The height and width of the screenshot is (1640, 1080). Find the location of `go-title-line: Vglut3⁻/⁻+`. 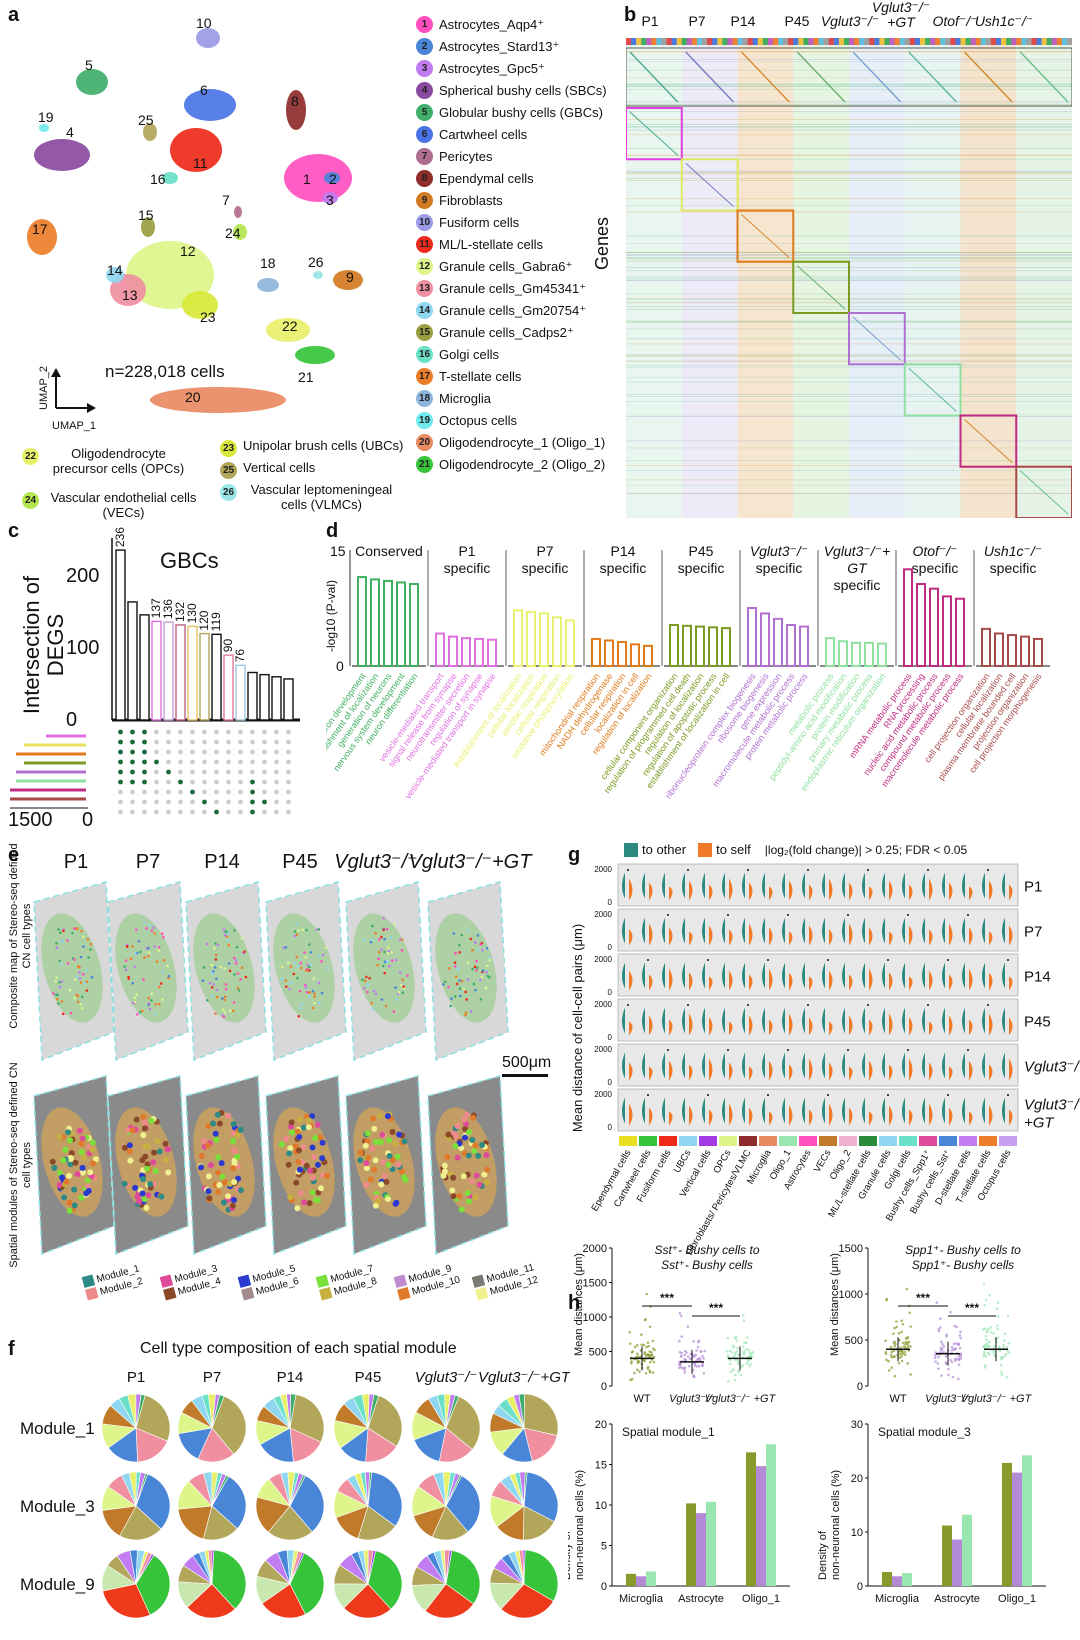

go-title-line: Vglut3⁻/⁻+ is located at coordinates (857, 551).